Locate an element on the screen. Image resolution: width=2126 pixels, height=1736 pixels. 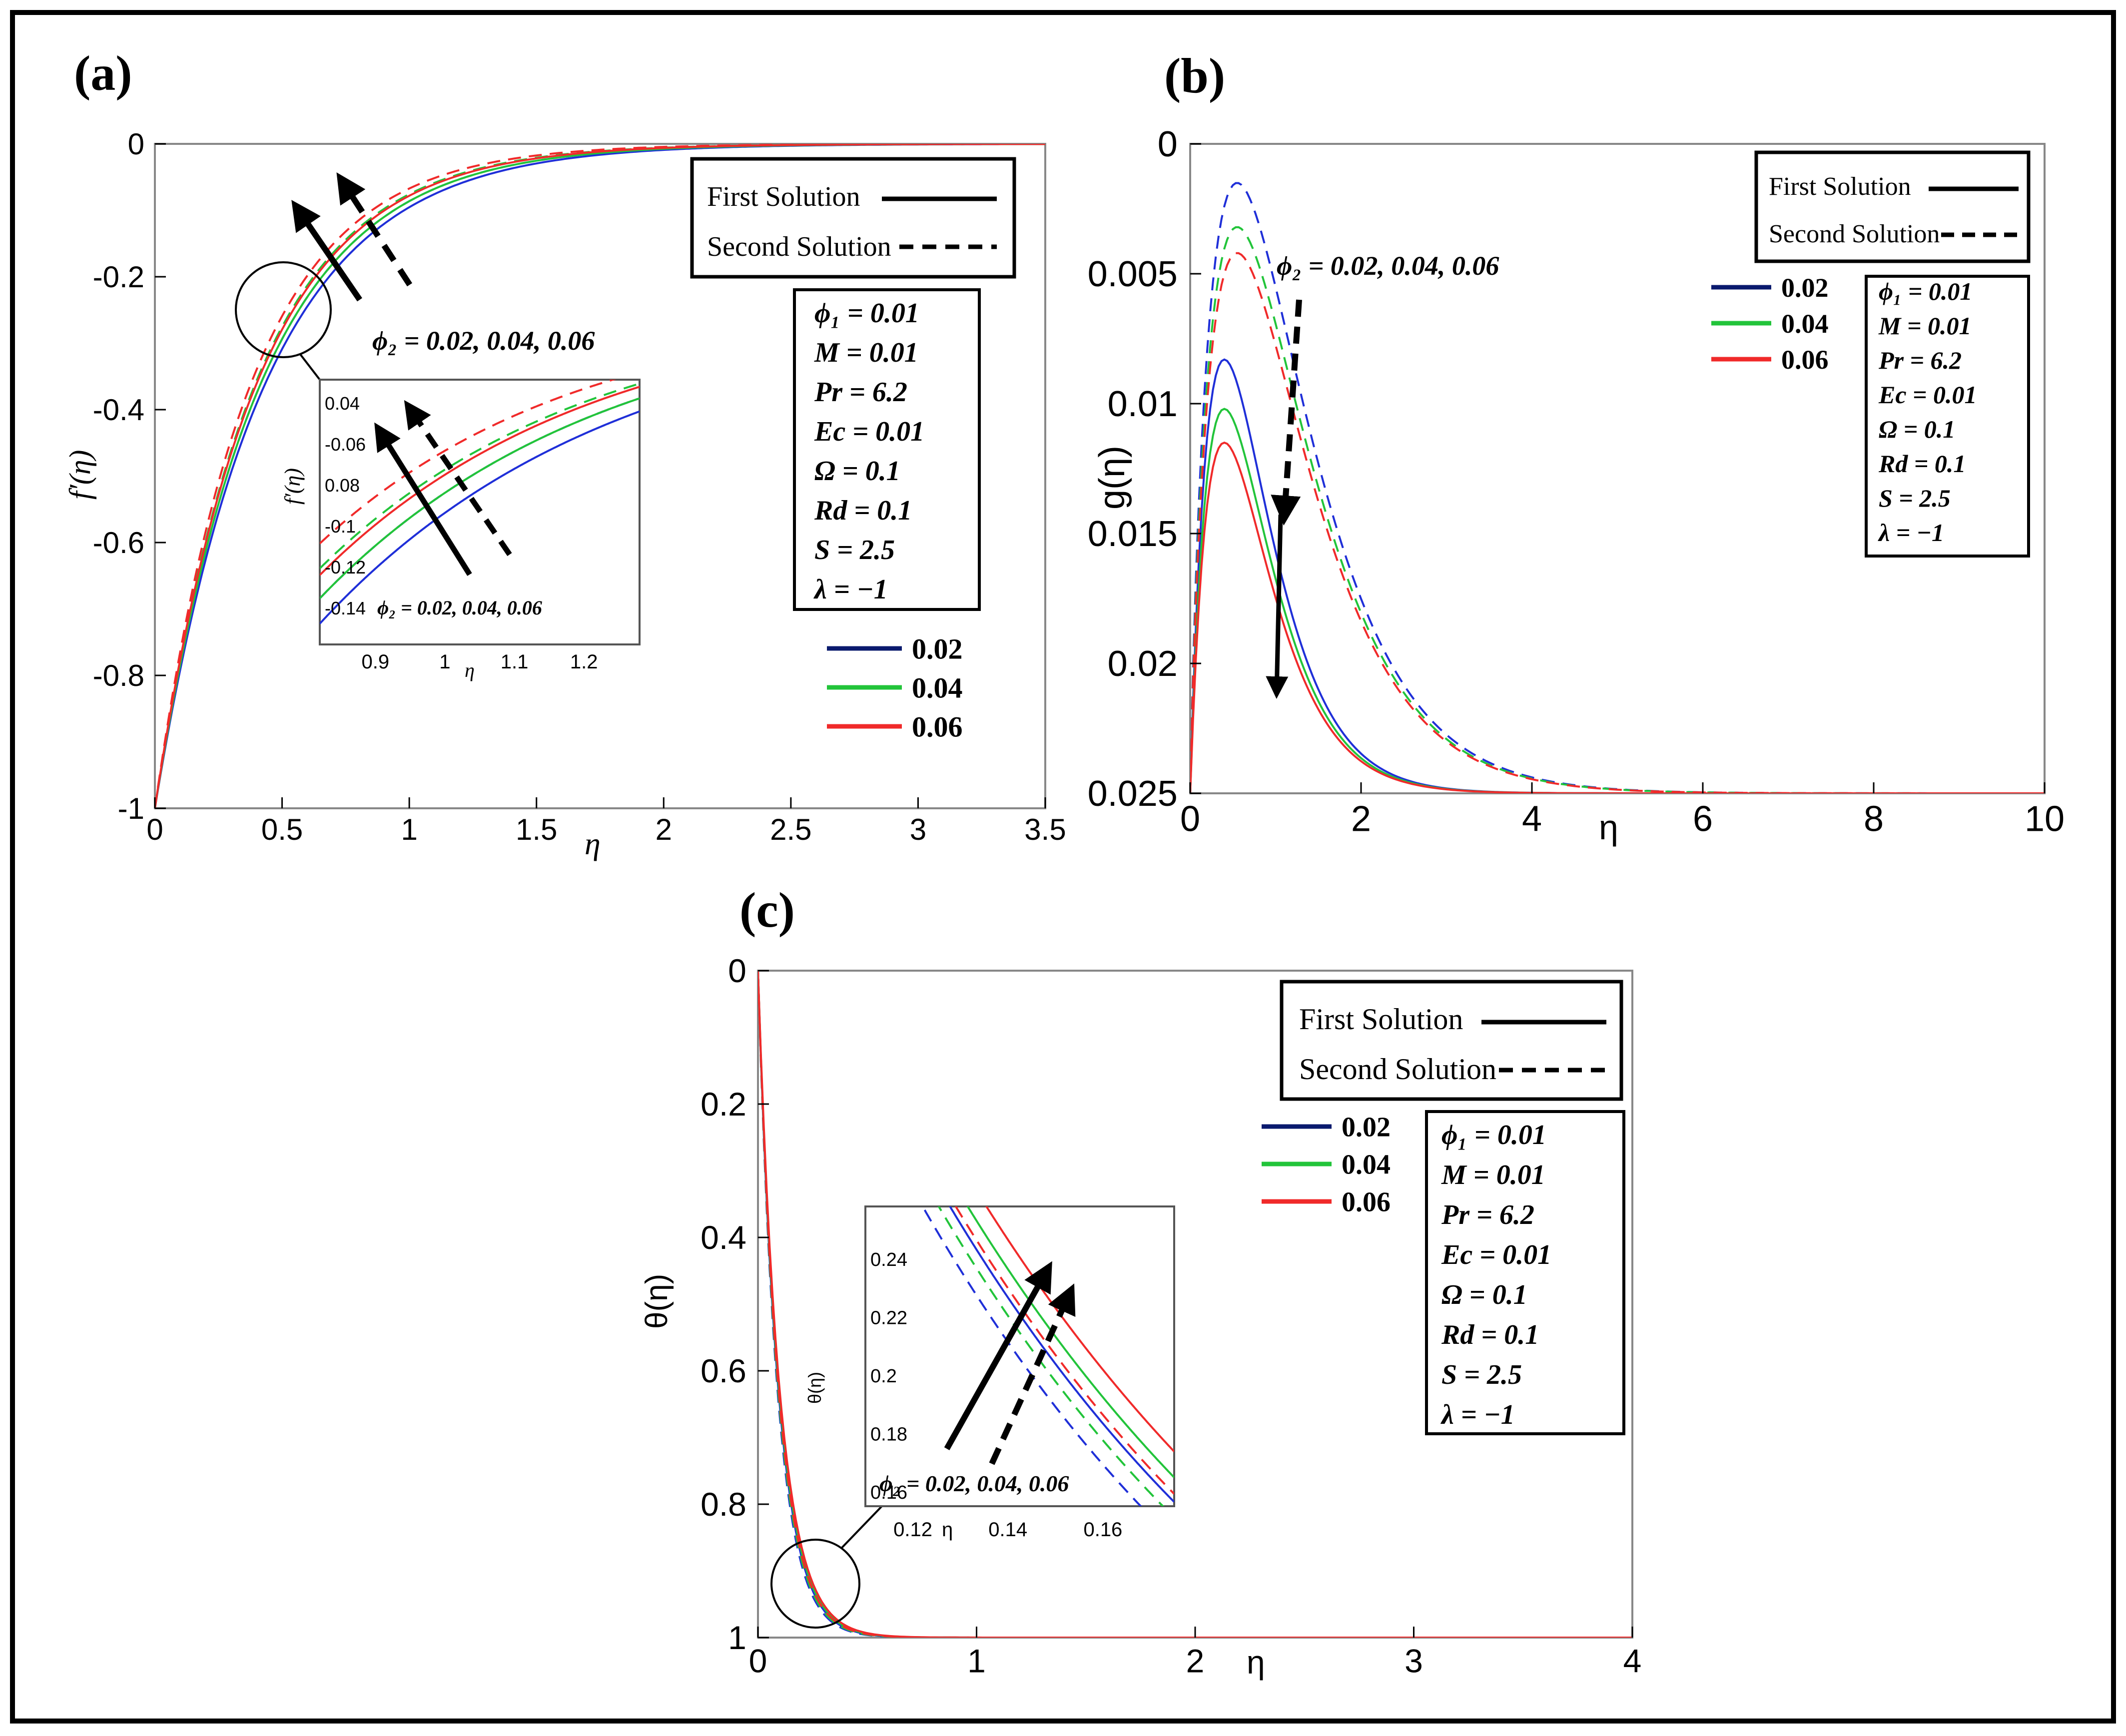
a-ytick-label: 0 is located at coordinates (136, 144).